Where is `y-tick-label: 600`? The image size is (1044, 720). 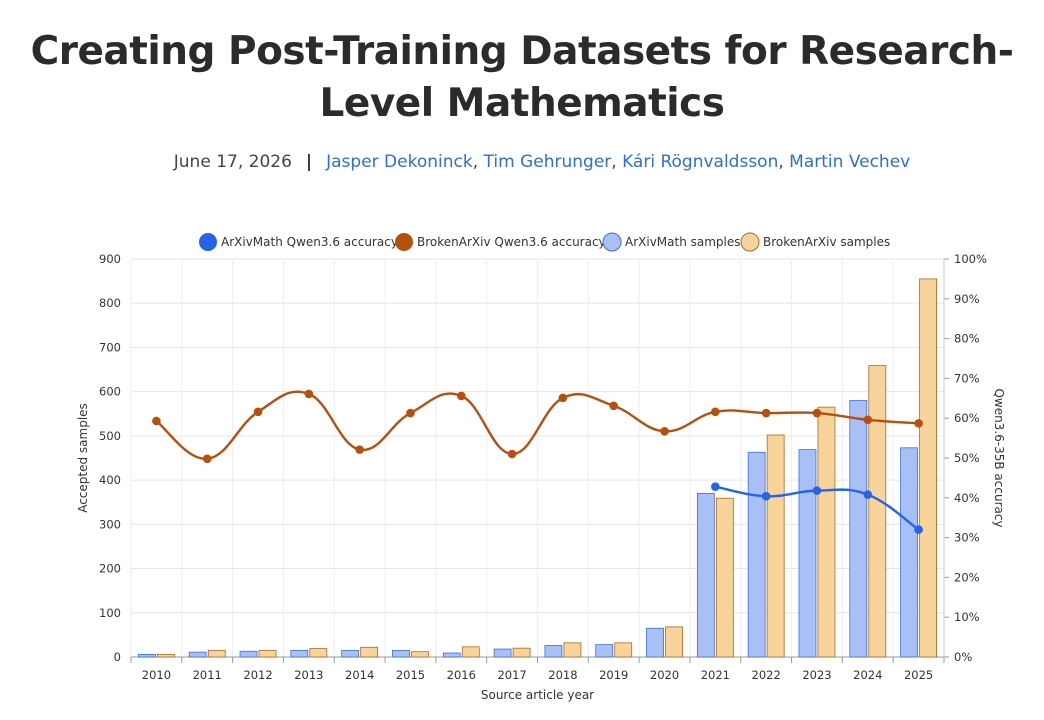
y-tick-label: 600 is located at coordinates (110, 392).